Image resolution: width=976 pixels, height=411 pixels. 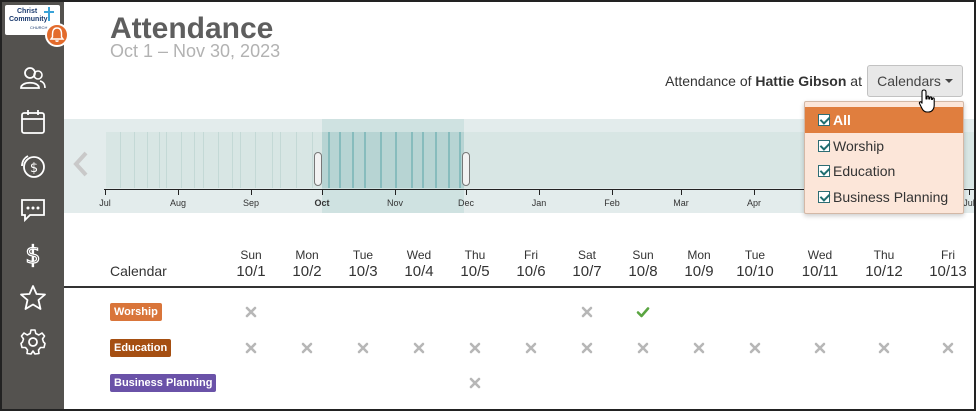 I want to click on day-date: 10/5, so click(x=475, y=271).